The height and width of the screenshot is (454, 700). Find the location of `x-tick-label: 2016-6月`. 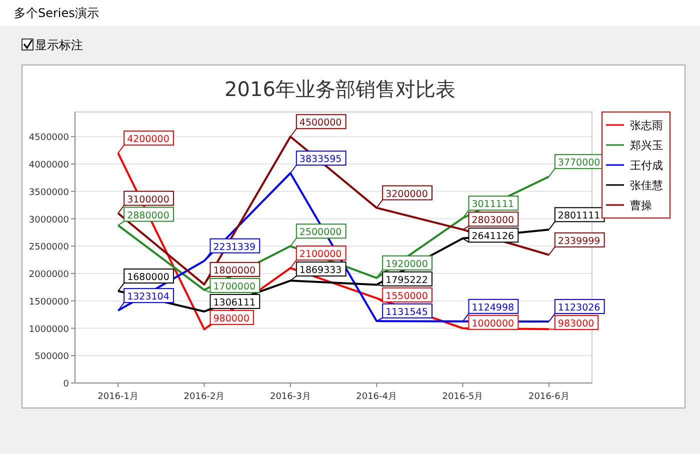

x-tick-label: 2016-6月 is located at coordinates (549, 397).